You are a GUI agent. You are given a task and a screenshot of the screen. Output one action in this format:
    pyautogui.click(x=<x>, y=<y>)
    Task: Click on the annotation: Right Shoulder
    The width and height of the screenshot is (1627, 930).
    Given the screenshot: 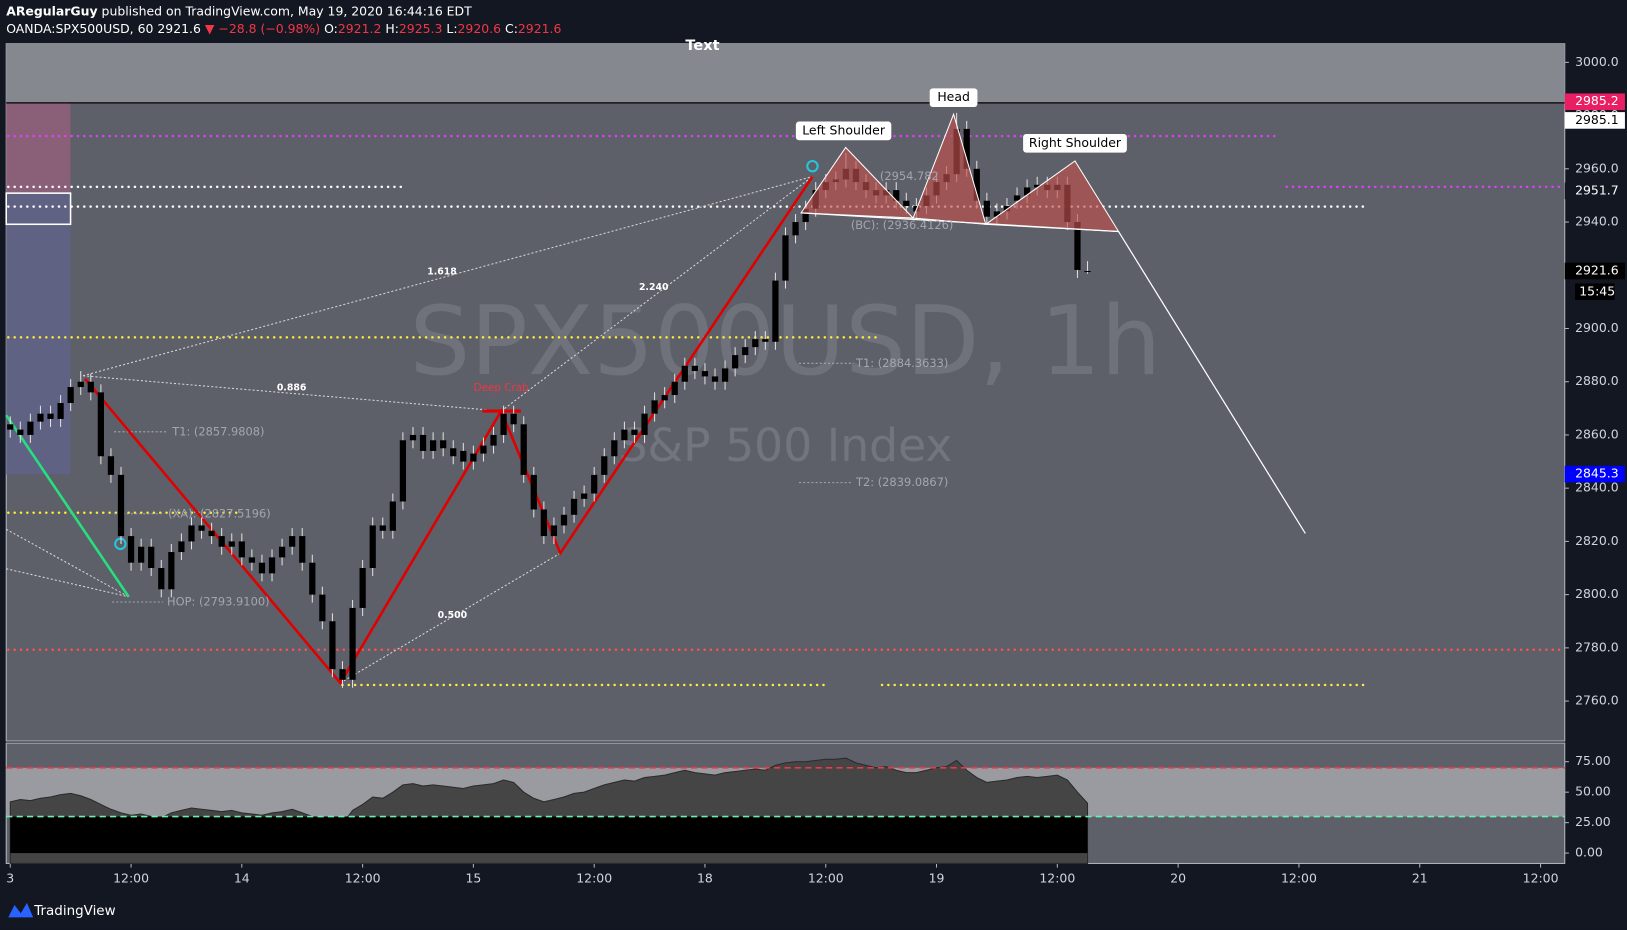 What is the action you would take?
    pyautogui.click(x=1075, y=142)
    